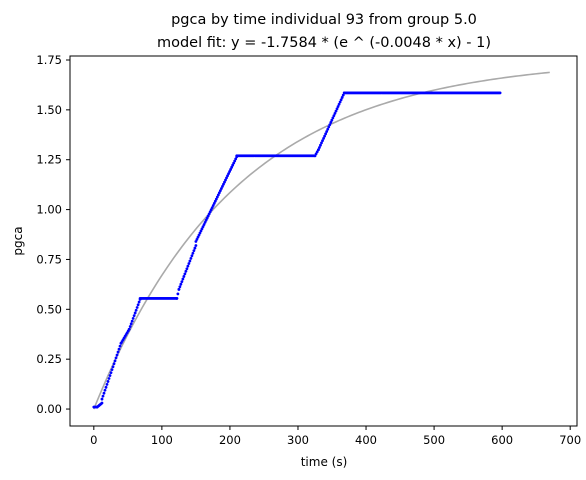 This screenshot has height=480, width=586. Describe the element at coordinates (93, 440) in the screenshot. I see `x-tick-label: 0` at that location.